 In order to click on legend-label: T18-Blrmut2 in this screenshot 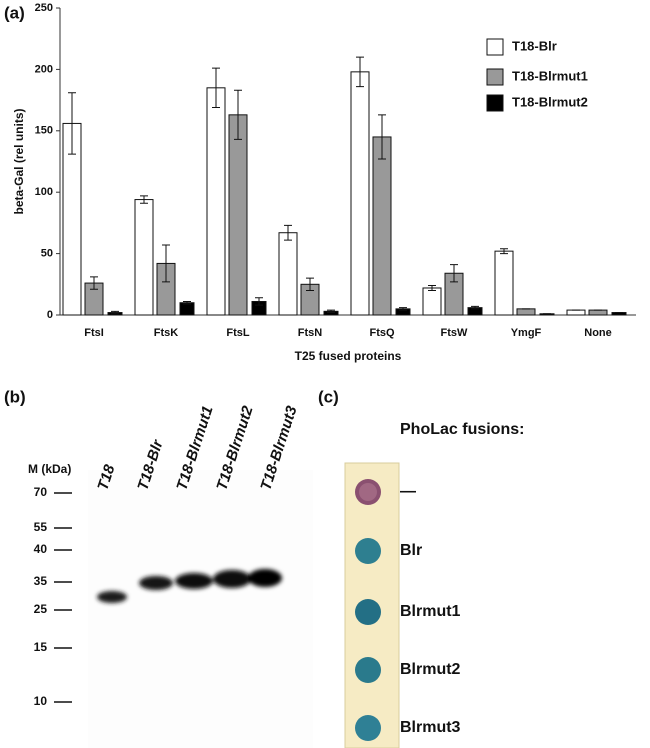, I will do `click(550, 101)`.